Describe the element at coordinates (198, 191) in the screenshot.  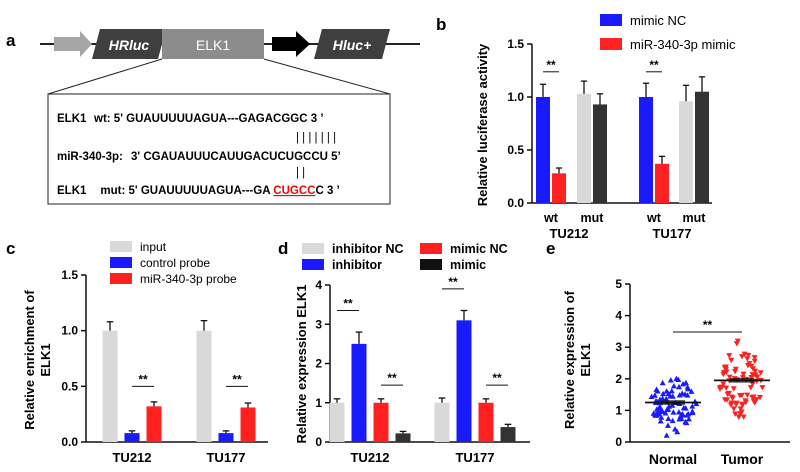
I see `mut-sequence-line: ELK1 mut: 5' GUAUUUUUAGUA---GA CUGCCC 3 ’` at that location.